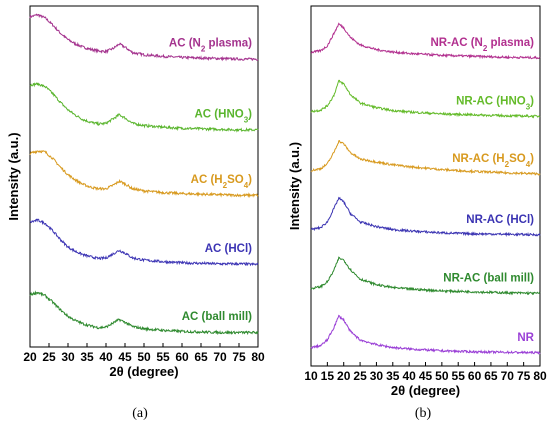 Image resolution: width=550 pixels, height=430 pixels. I want to click on series-label: NR-AC (N2 plasma), so click(482, 45).